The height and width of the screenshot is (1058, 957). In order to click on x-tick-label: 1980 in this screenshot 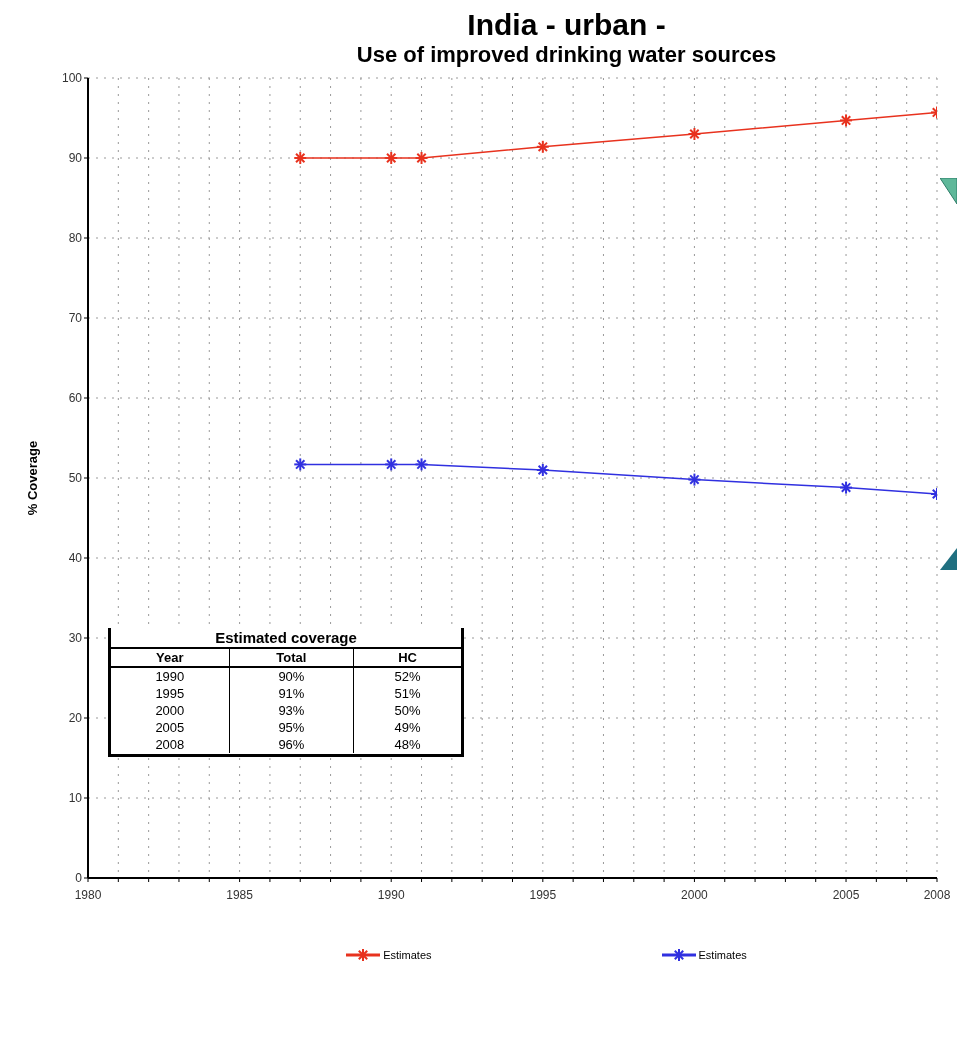, I will do `click(88, 894)`.